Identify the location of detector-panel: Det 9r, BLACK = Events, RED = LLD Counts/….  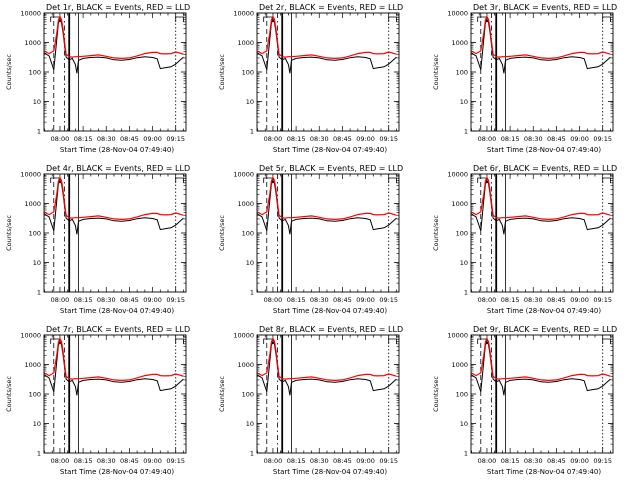
(524, 400).